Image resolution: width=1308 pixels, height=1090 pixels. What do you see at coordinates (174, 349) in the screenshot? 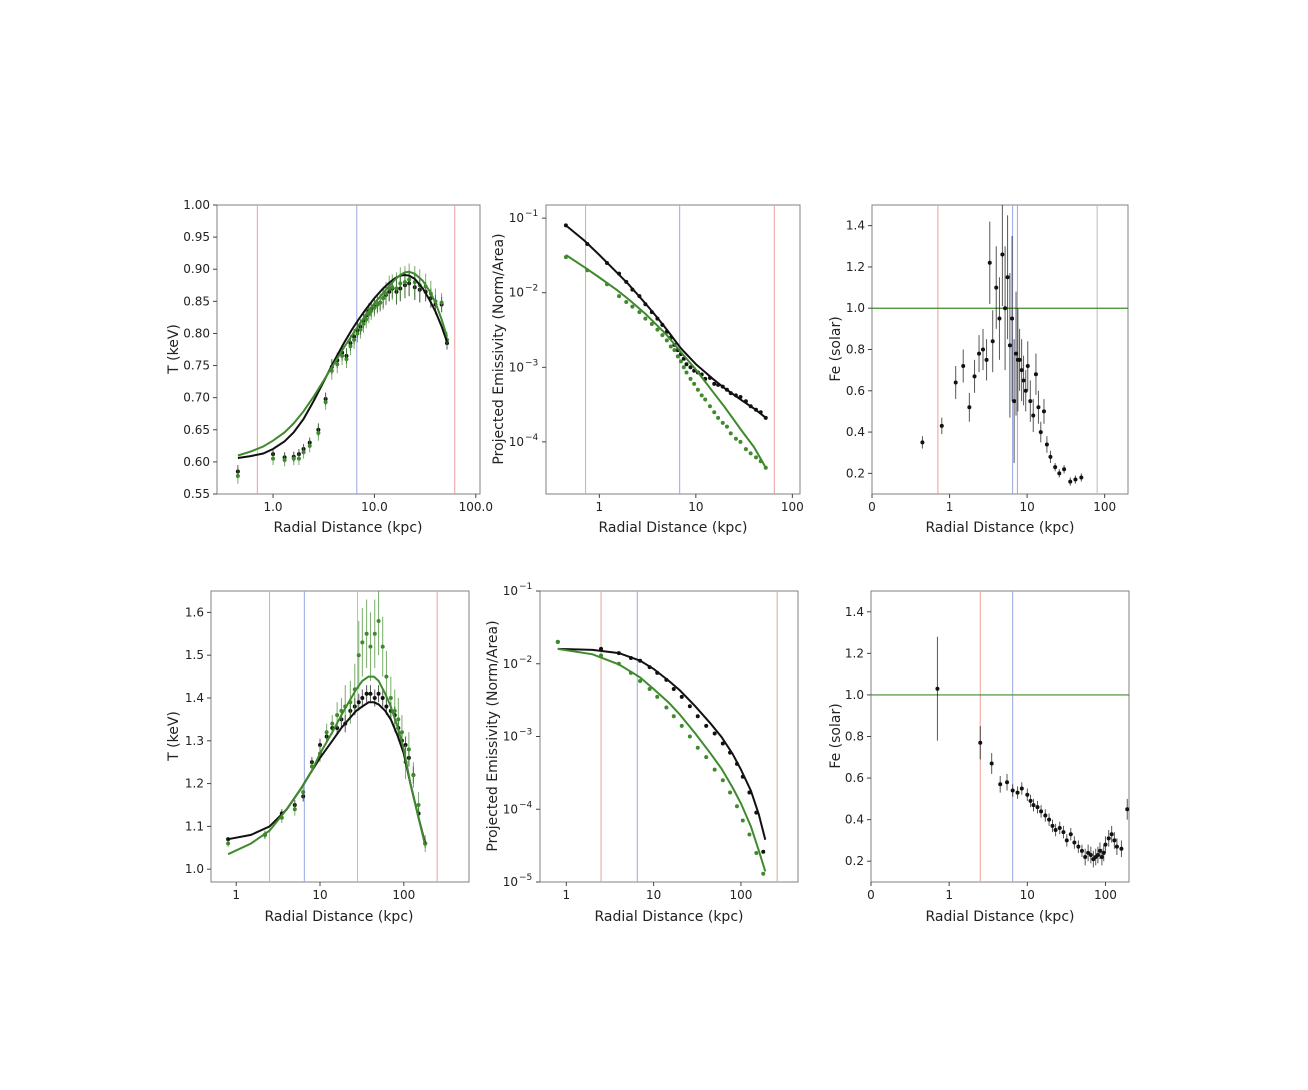
I see `y-axis-label: T (keV)` at bounding box center [174, 349].